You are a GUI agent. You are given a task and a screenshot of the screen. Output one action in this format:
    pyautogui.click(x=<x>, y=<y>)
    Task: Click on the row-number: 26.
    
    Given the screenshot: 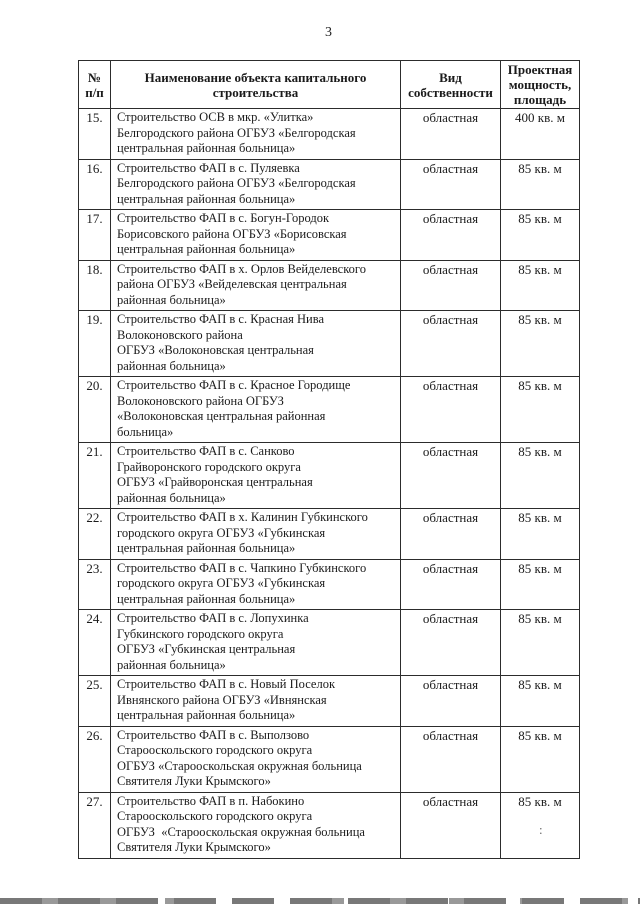 What is the action you would take?
    pyautogui.click(x=94, y=759)
    